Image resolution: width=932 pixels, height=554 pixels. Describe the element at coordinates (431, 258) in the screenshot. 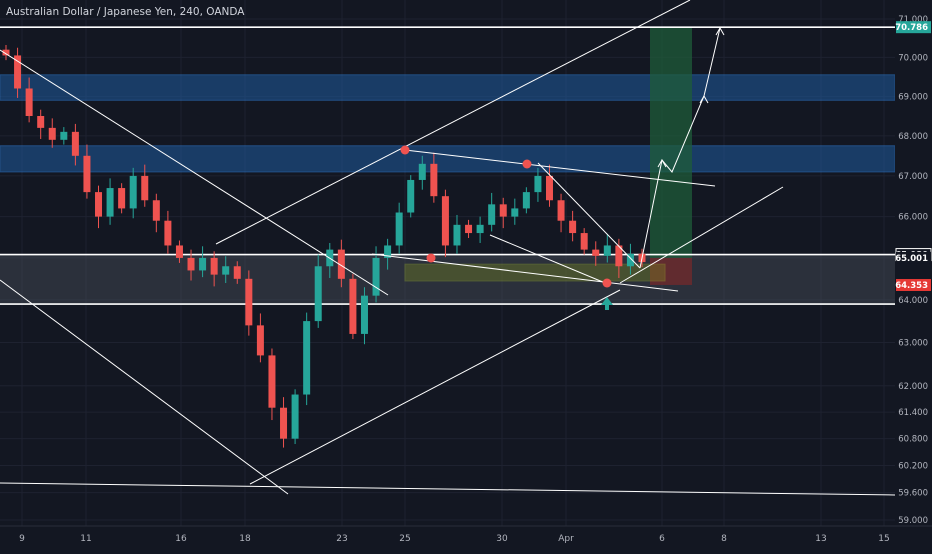

I see `pivot-low-marker` at that location.